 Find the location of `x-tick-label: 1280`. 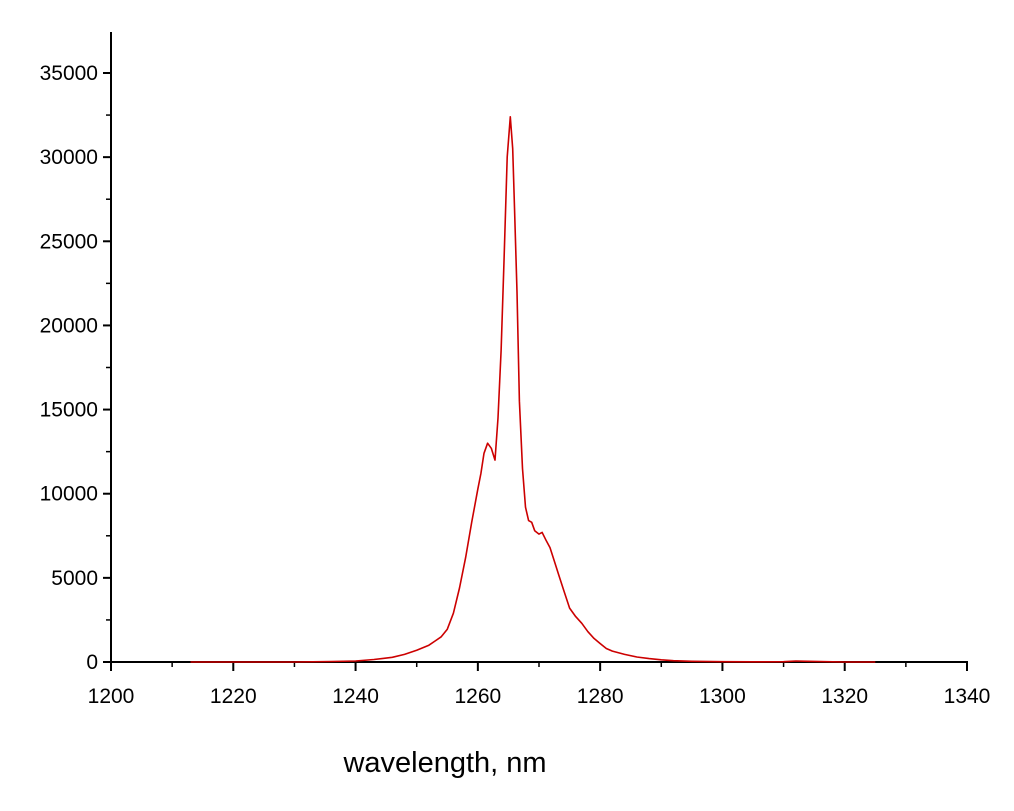

x-tick-label: 1280 is located at coordinates (600, 696).